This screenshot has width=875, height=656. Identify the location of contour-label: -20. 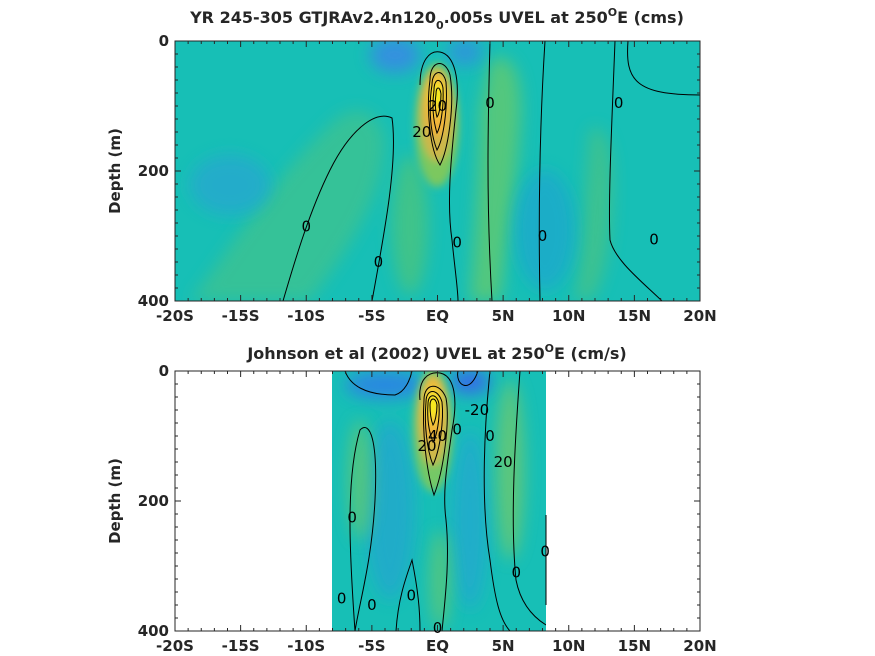
(477, 410).